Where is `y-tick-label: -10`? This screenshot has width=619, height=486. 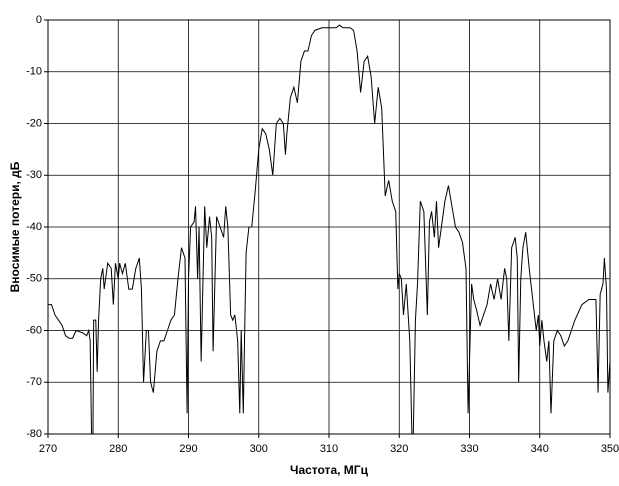
y-tick-label: -10 is located at coordinates (34, 72).